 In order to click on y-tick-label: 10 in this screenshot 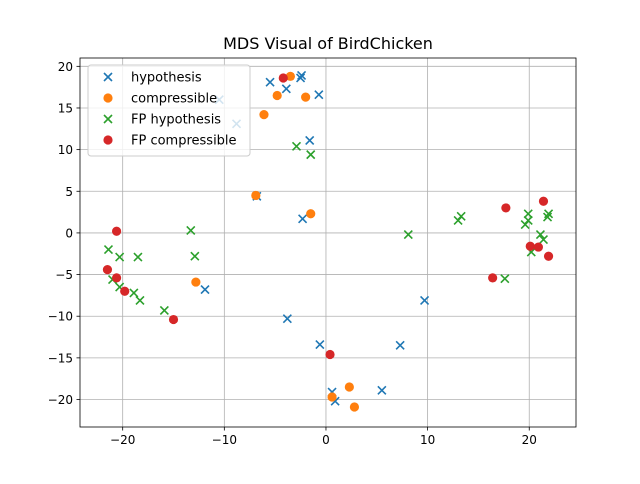, I will do `click(65, 150)`.